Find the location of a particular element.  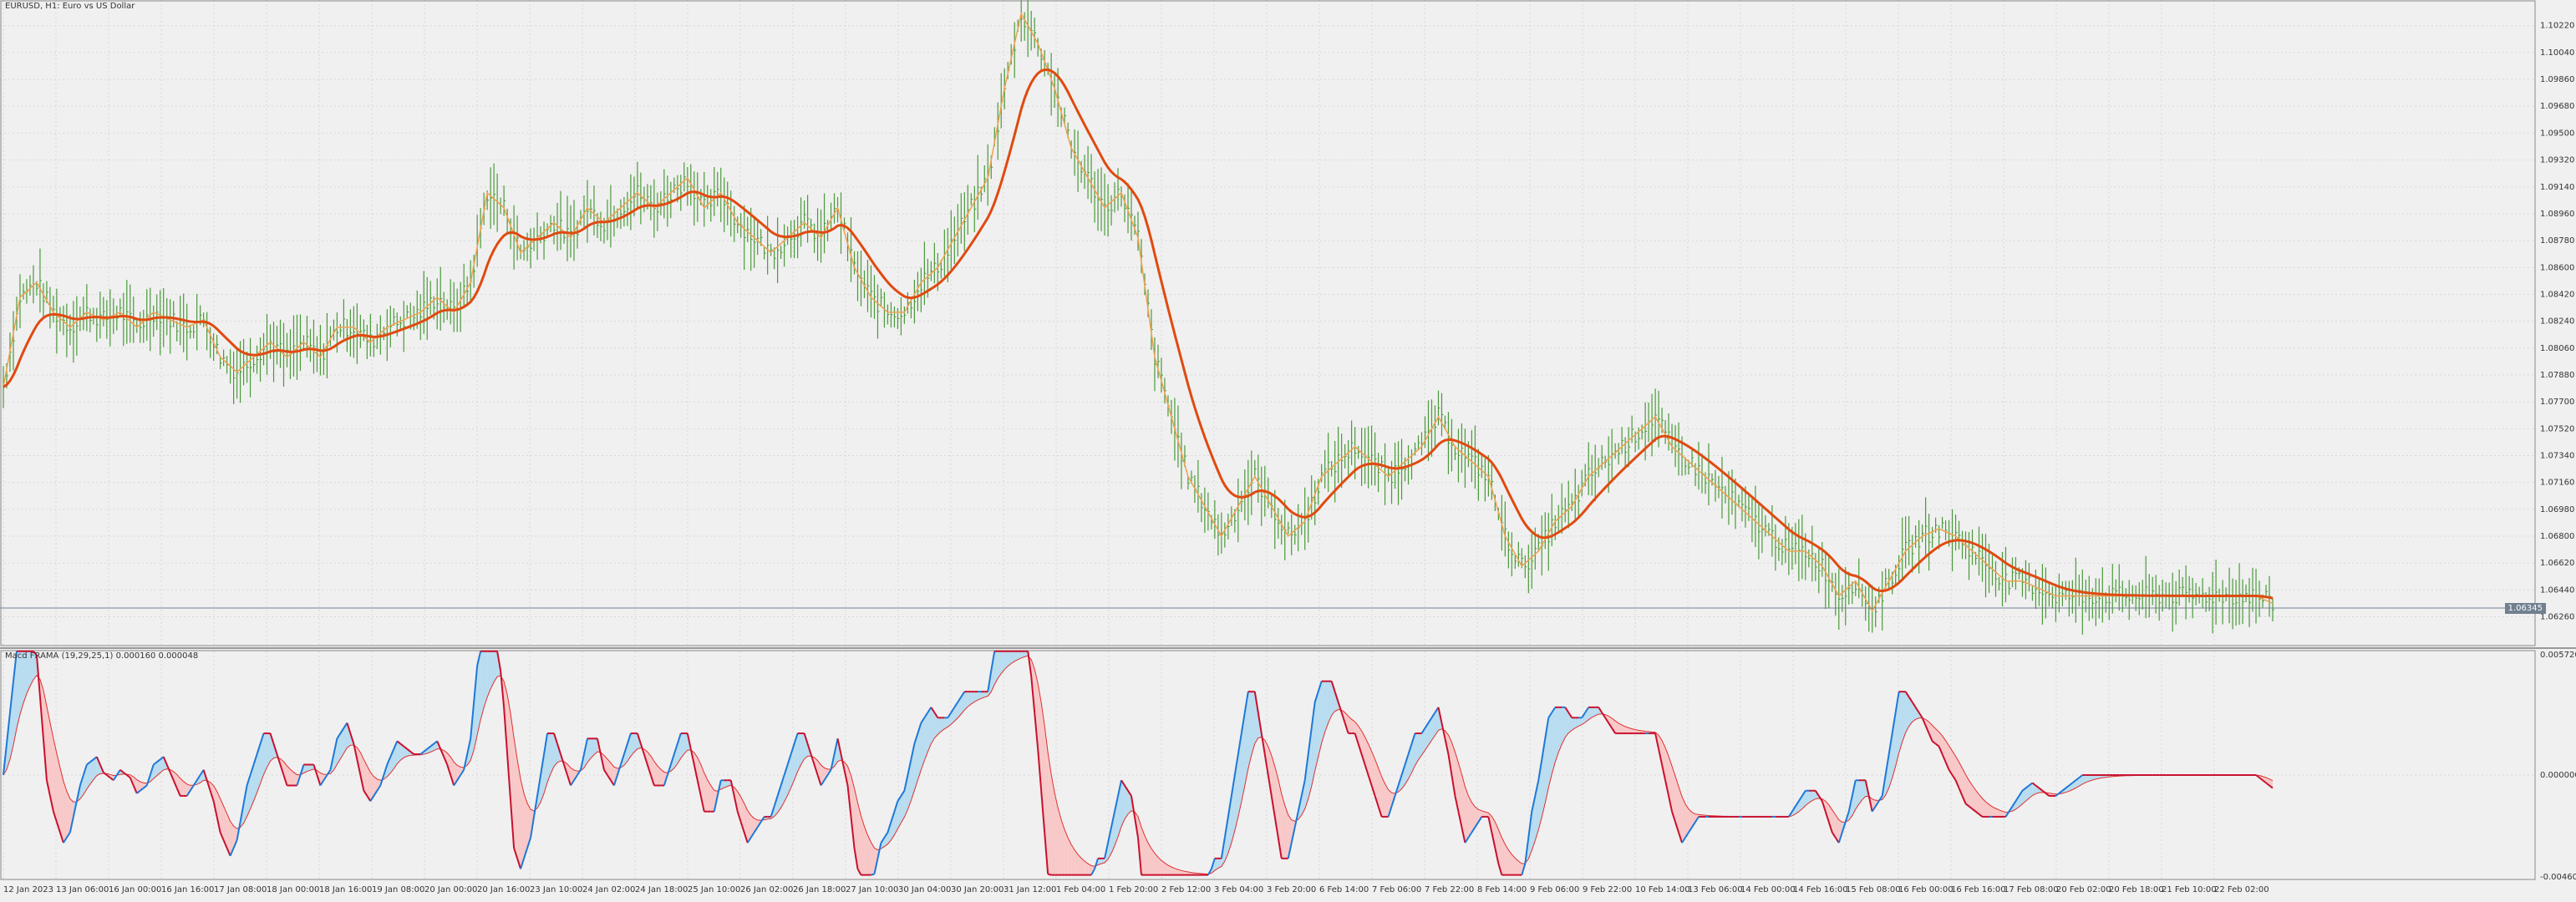

time-tick-label: 3 Feb 04:00 is located at coordinates (1238, 889).